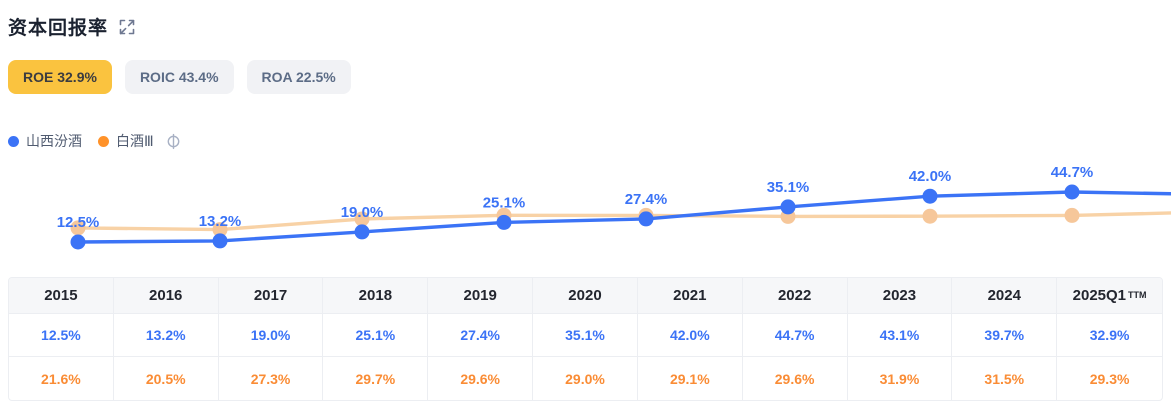 The height and width of the screenshot is (405, 1171). What do you see at coordinates (1137, 294) in the screenshot?
I see `ttm-superscript: TTM` at bounding box center [1137, 294].